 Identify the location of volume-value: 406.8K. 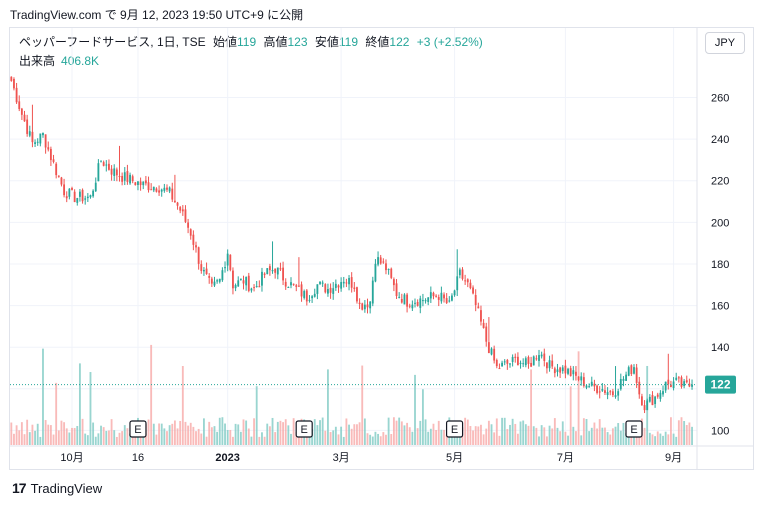
(80, 61).